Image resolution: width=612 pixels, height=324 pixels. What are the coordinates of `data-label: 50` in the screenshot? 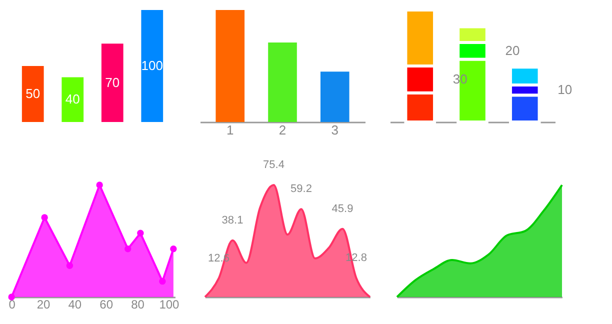 It's located at (33, 93).